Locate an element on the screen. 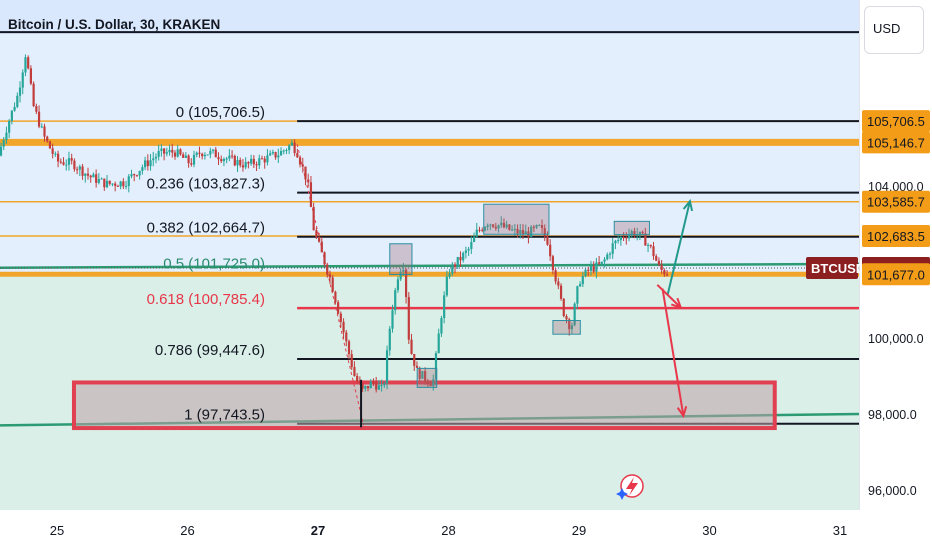 Image resolution: width=932 pixels, height=555 pixels. logo-layer is located at coordinates (630, 487).